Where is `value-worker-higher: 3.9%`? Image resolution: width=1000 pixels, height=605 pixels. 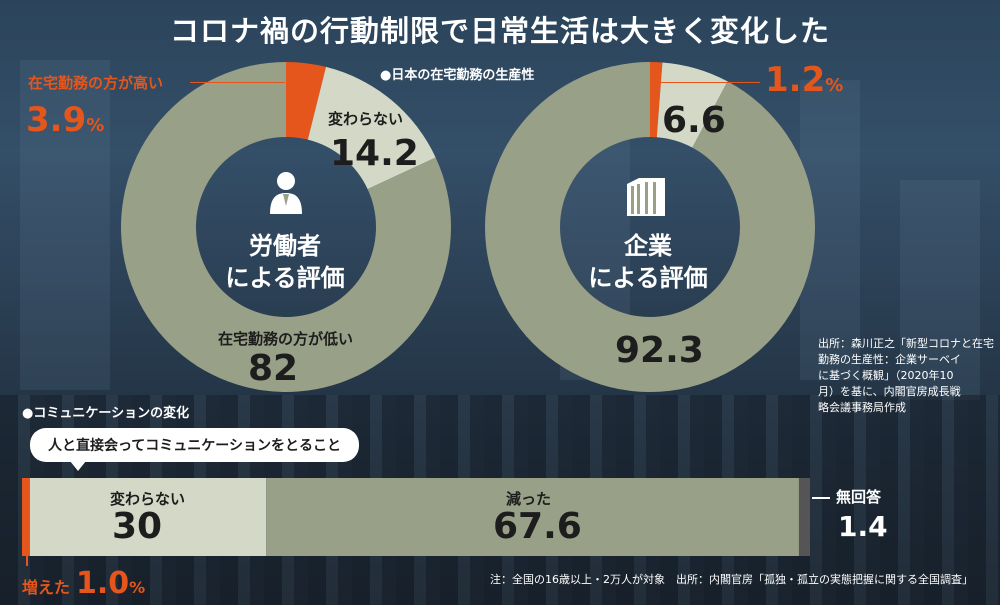
value-worker-higher: 3.9% is located at coordinates (65, 120).